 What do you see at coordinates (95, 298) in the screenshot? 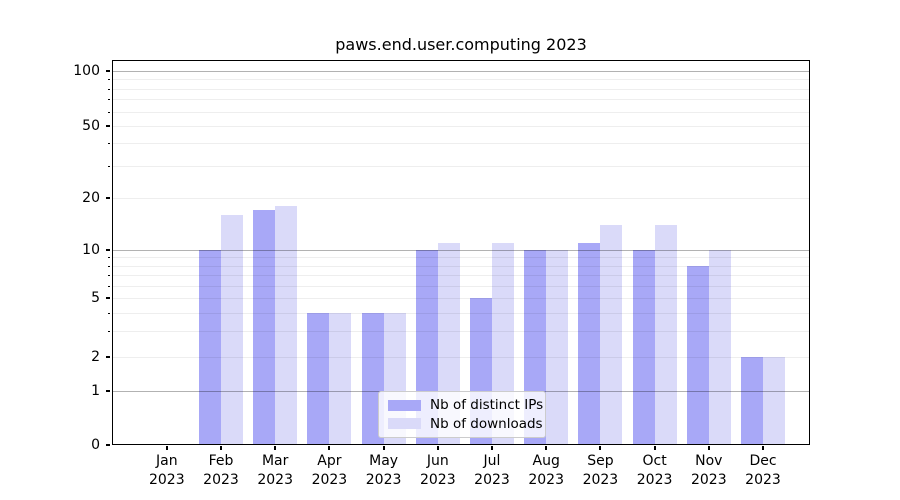
I see `y-tick-label: 5` at bounding box center [95, 298].